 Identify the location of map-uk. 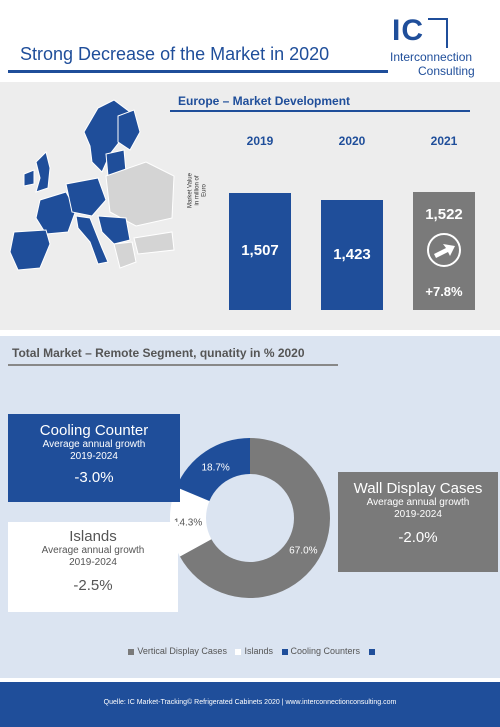
(43, 172).